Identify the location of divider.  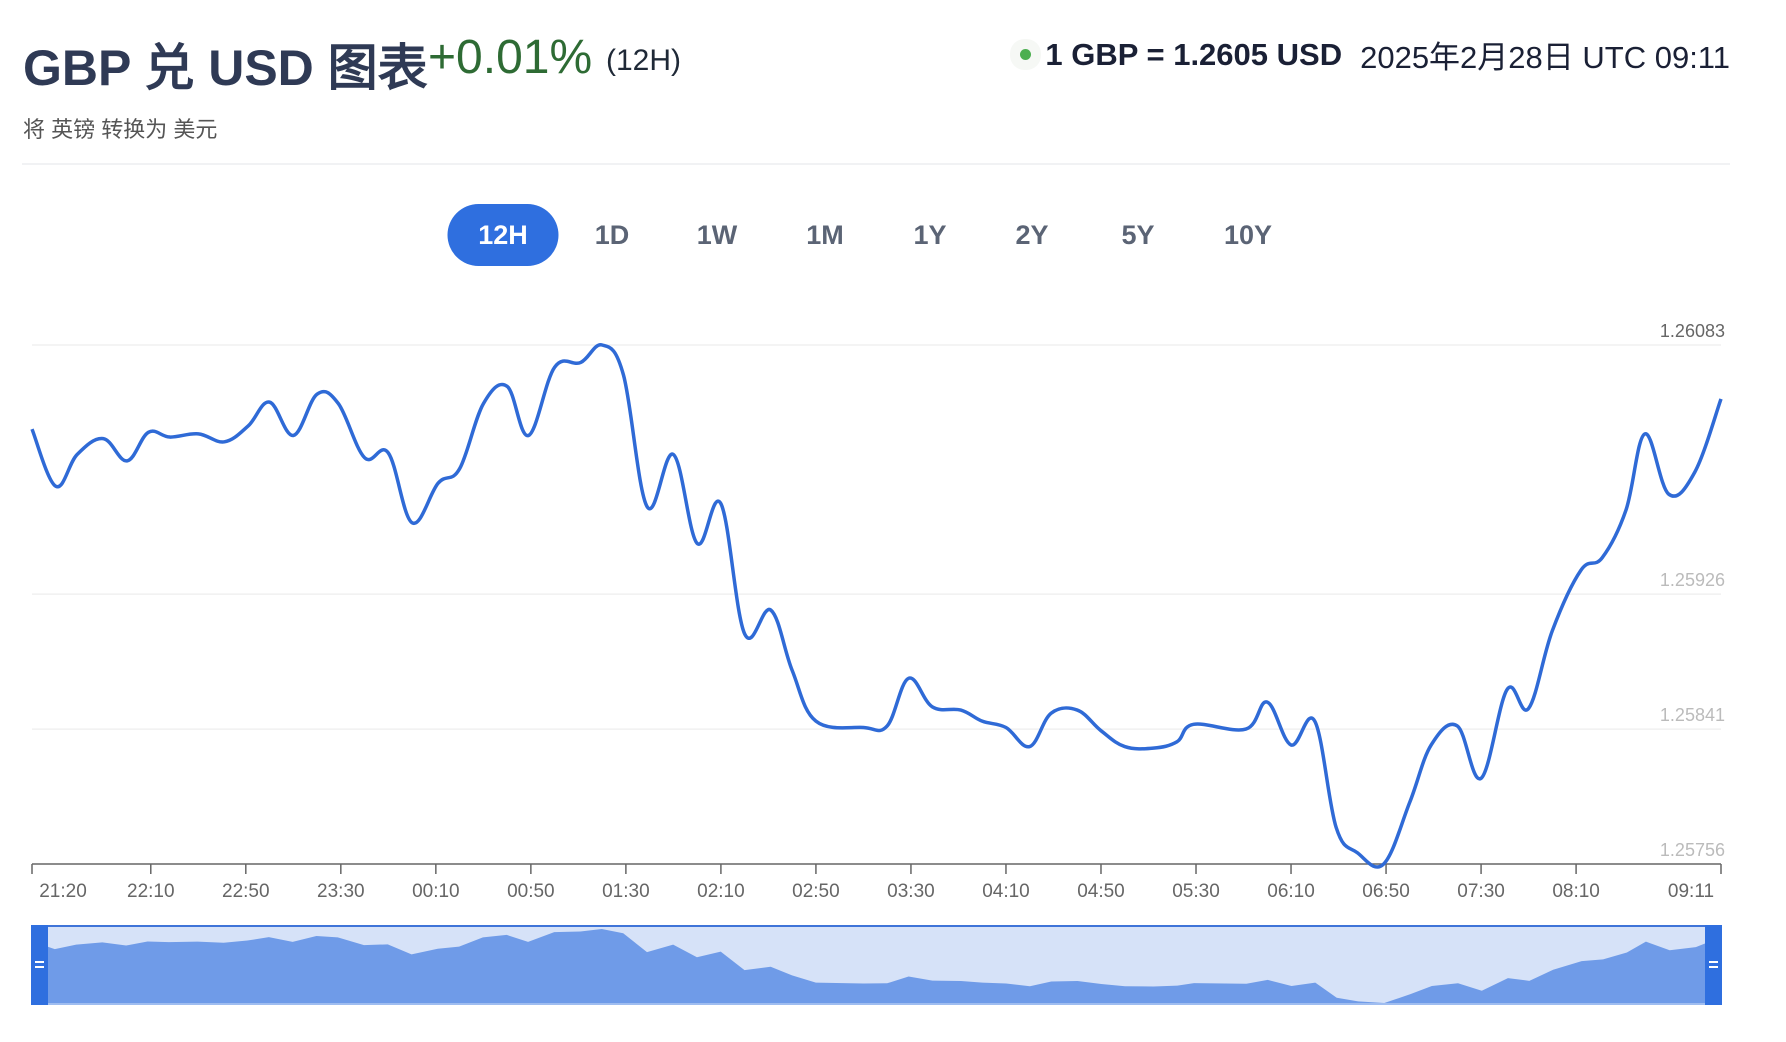
(876, 164).